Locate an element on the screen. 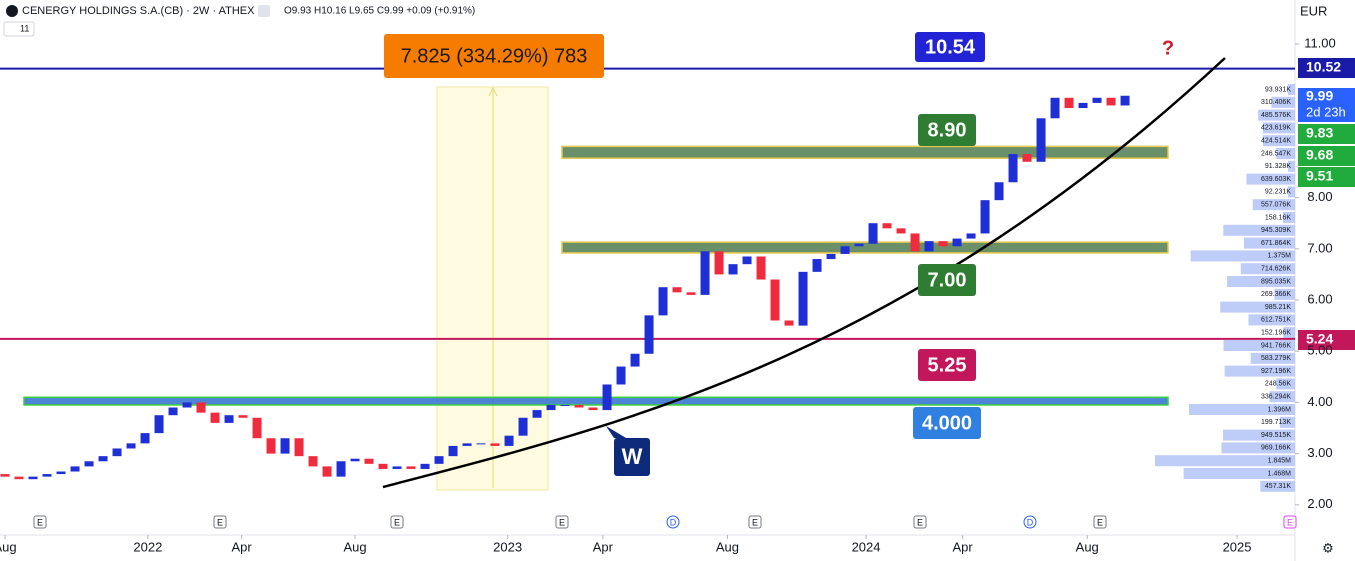 The height and width of the screenshot is (561, 1355). volume-label: 557.076K is located at coordinates (1276, 205).